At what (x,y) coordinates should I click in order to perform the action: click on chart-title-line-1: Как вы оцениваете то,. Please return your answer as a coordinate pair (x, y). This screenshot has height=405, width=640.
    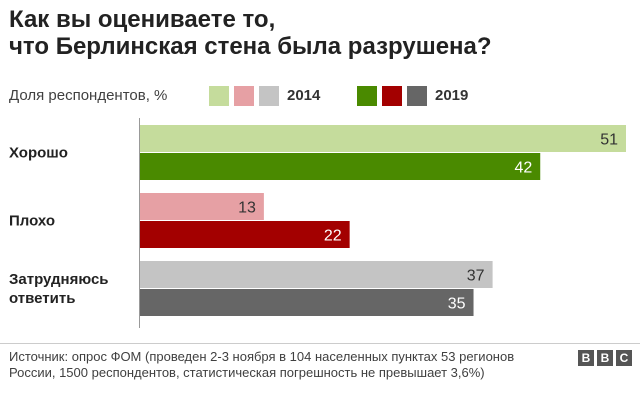
    Looking at the image, I should click on (142, 19).